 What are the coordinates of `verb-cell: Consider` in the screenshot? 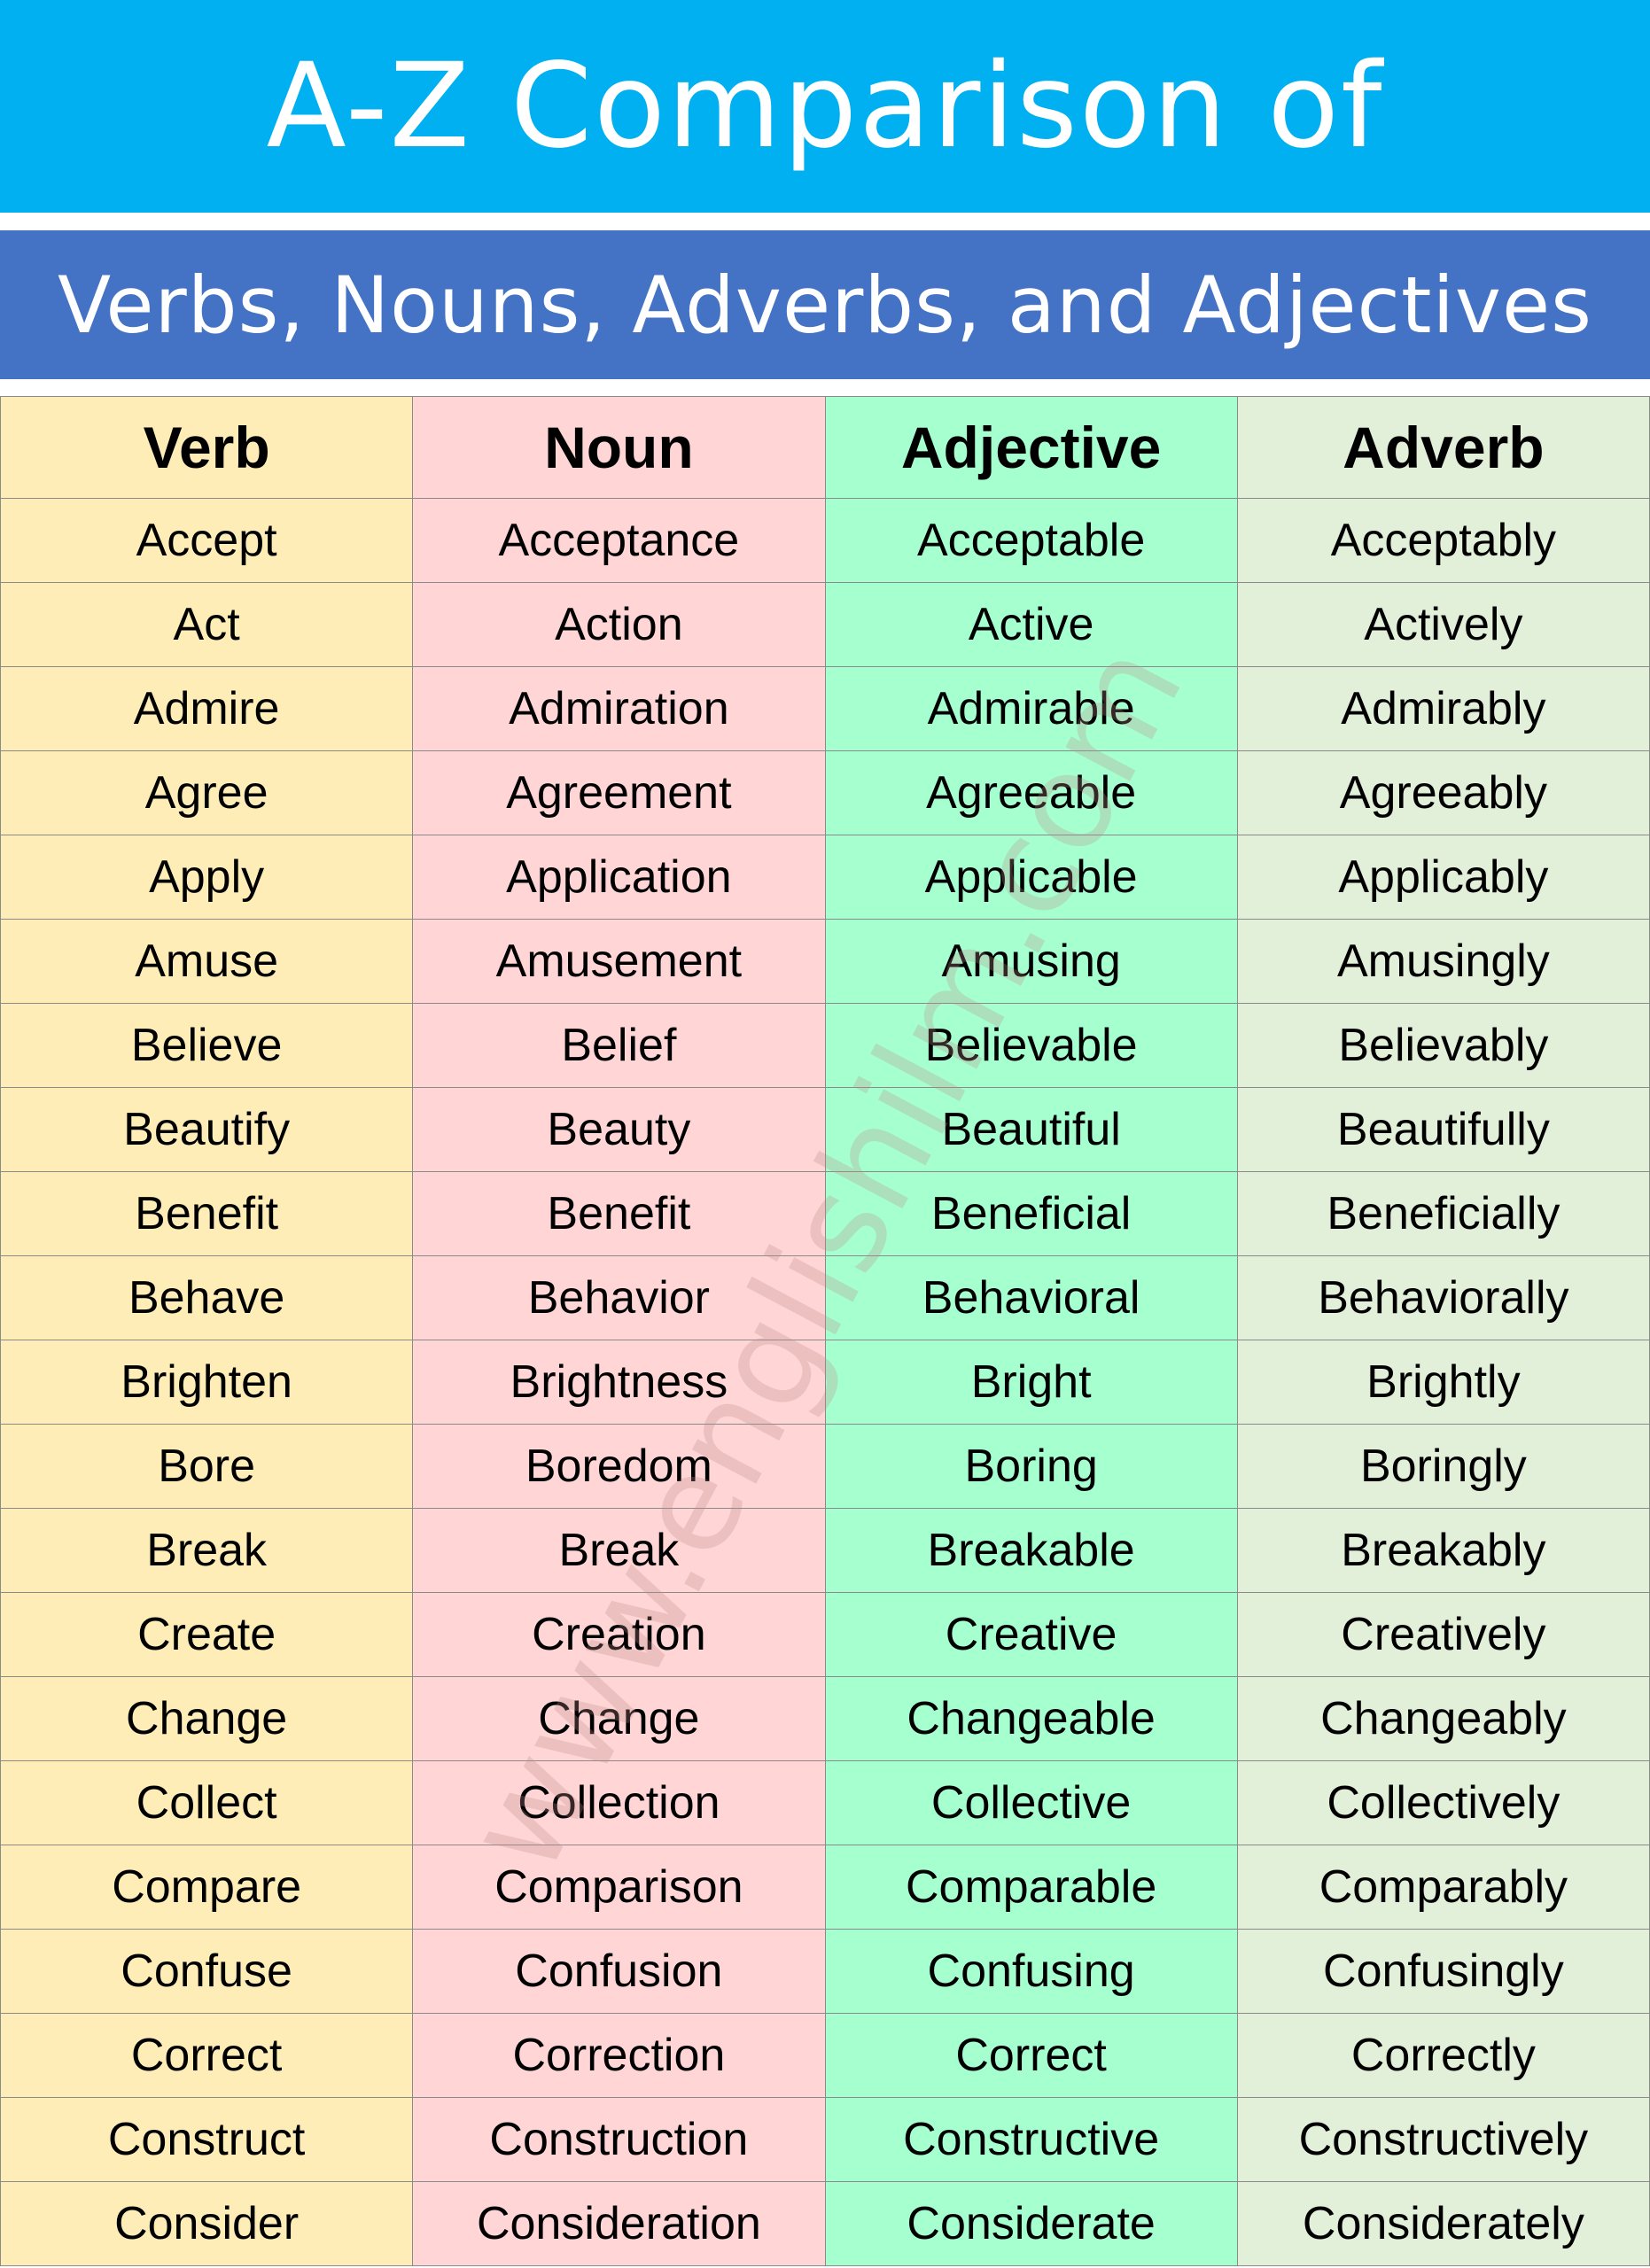 It's located at (207, 2223).